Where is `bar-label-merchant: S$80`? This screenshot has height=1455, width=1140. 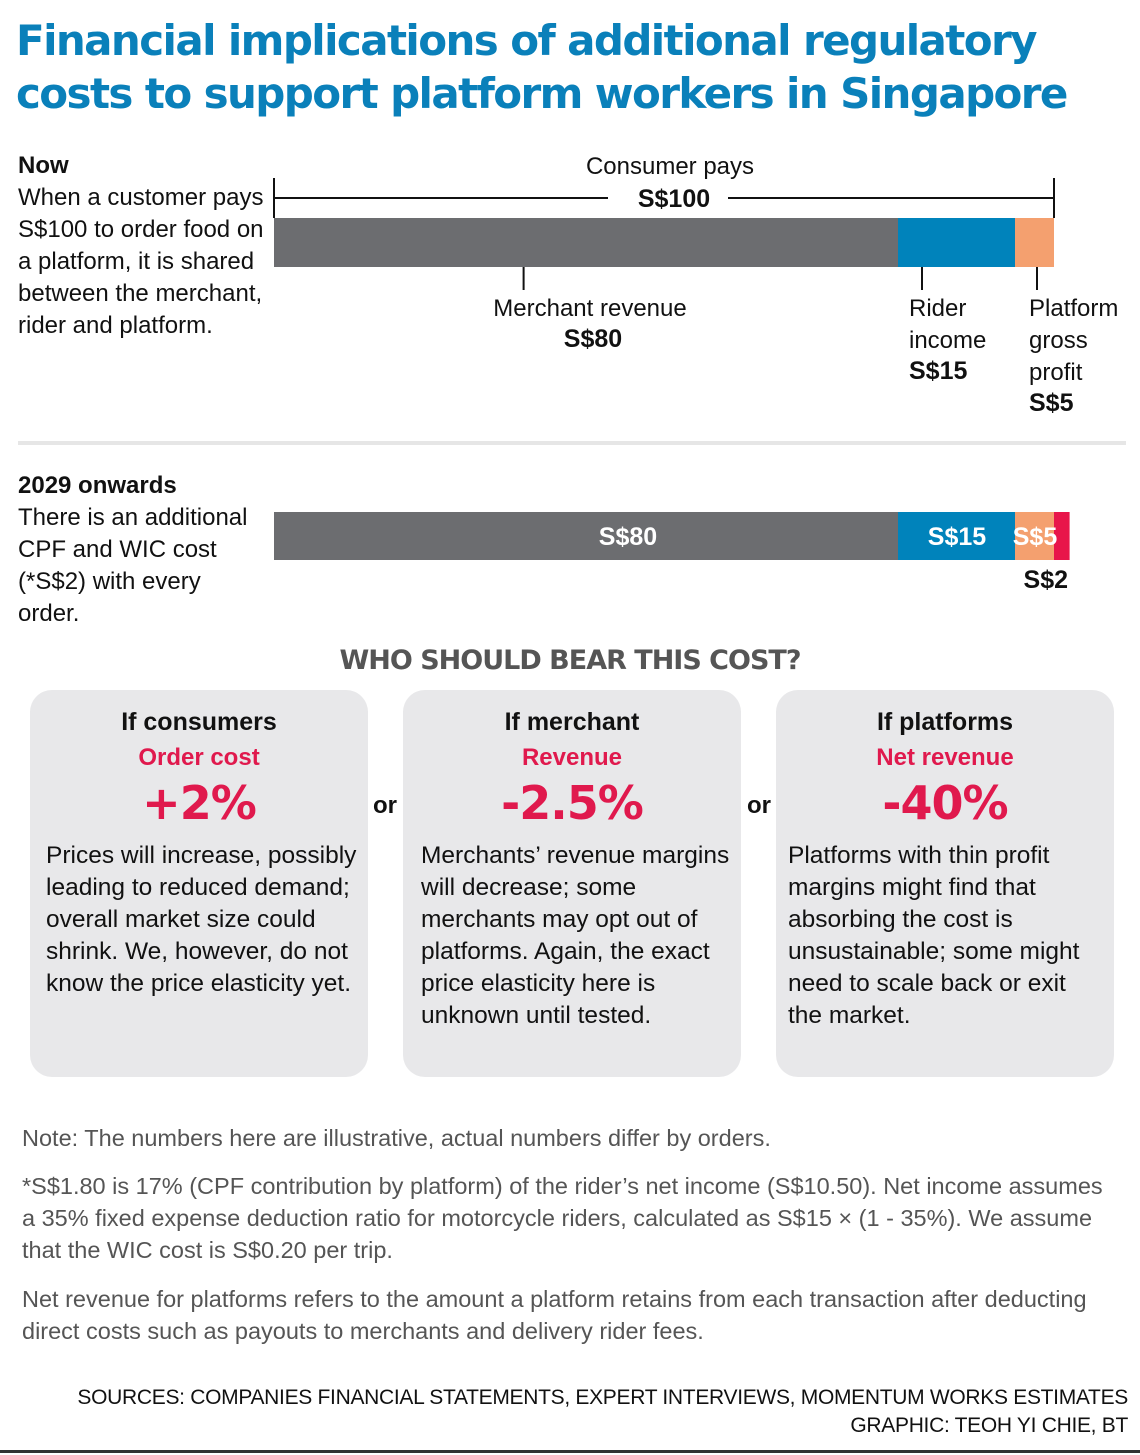 bar-label-merchant: S$80 is located at coordinates (628, 537).